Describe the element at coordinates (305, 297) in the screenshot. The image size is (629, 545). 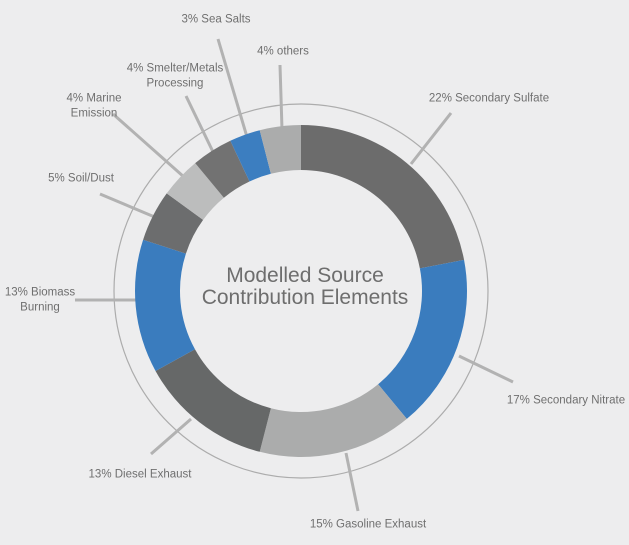
I see `chart-title-line-2: Contribution Elements` at that location.